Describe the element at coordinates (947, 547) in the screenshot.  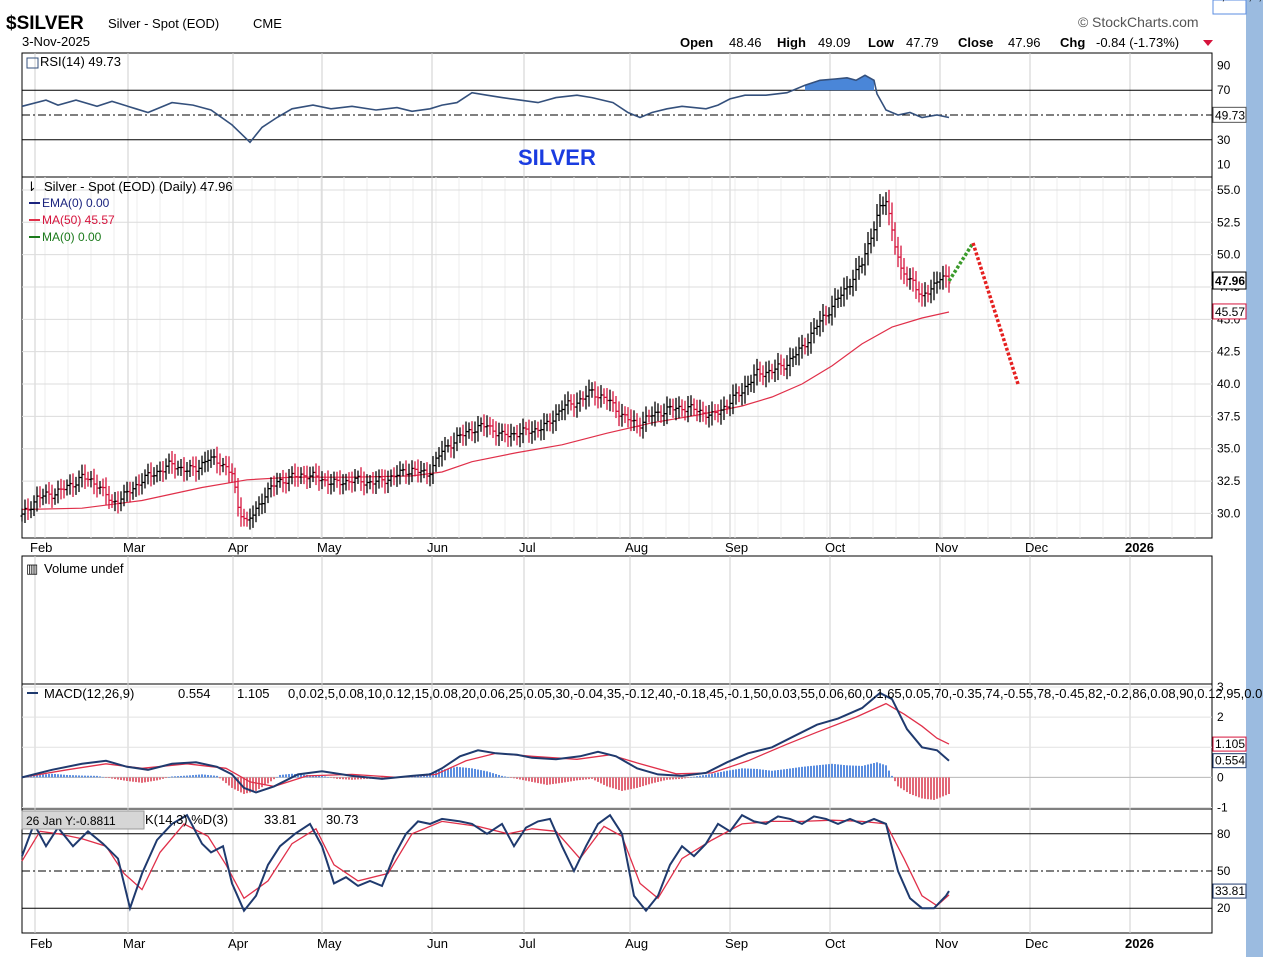
I see `month-tick-label: Nov` at that location.